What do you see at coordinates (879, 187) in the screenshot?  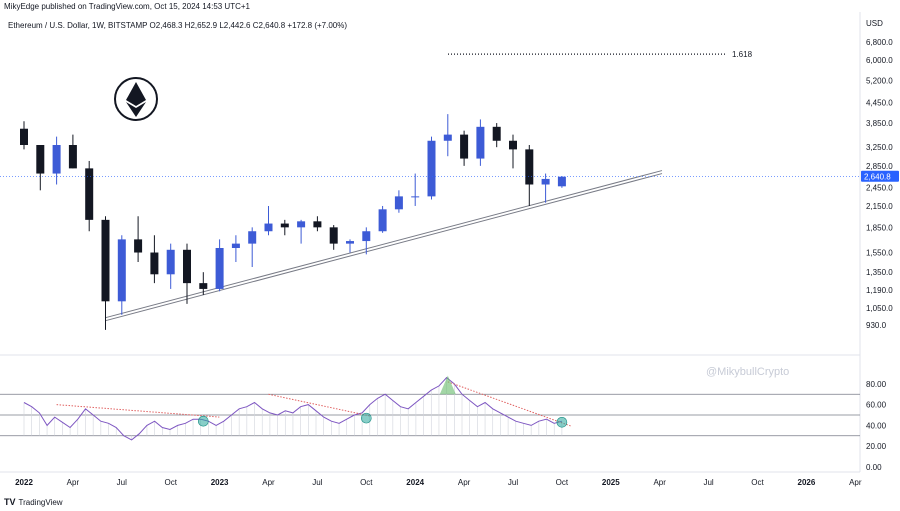 I see `price-tick-label: 2,450.0` at bounding box center [879, 187].